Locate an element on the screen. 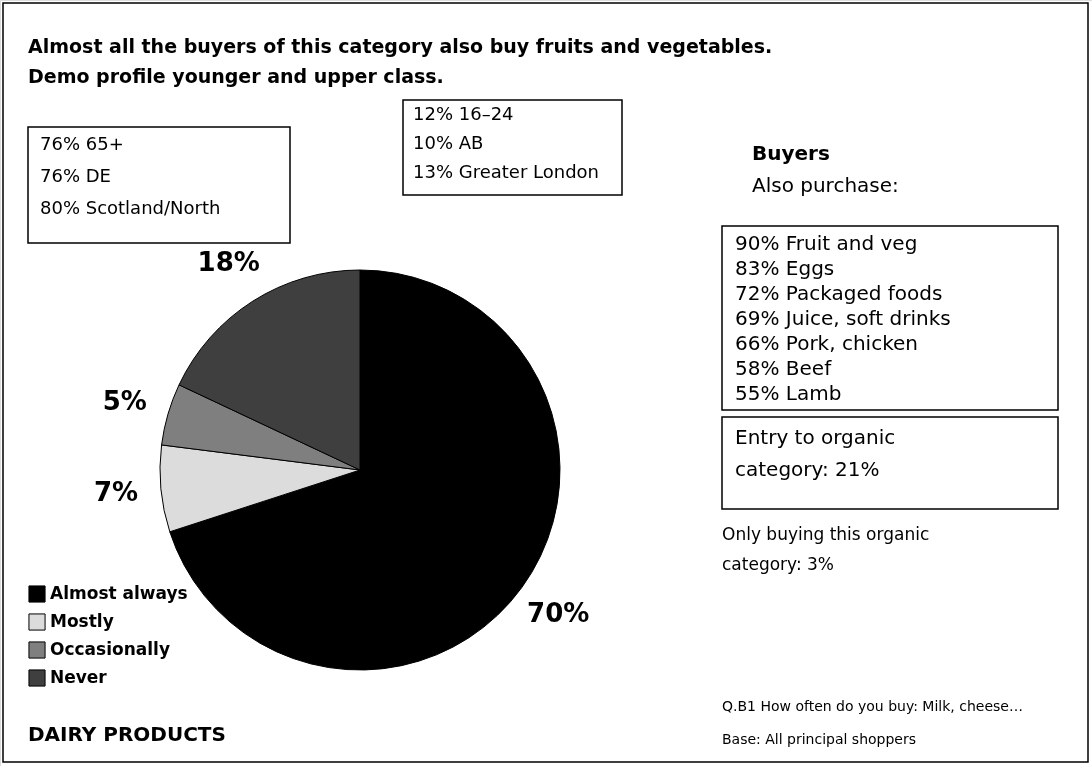 The height and width of the screenshot is (766, 1092). legend-label: Occasionally is located at coordinates (110, 649).